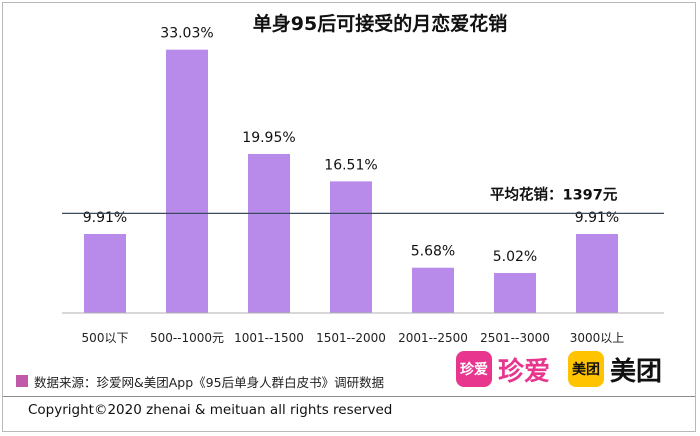 This screenshot has height=436, width=700. Describe the element at coordinates (105, 338) in the screenshot. I see `x-tick-label-1: 500以下` at that location.